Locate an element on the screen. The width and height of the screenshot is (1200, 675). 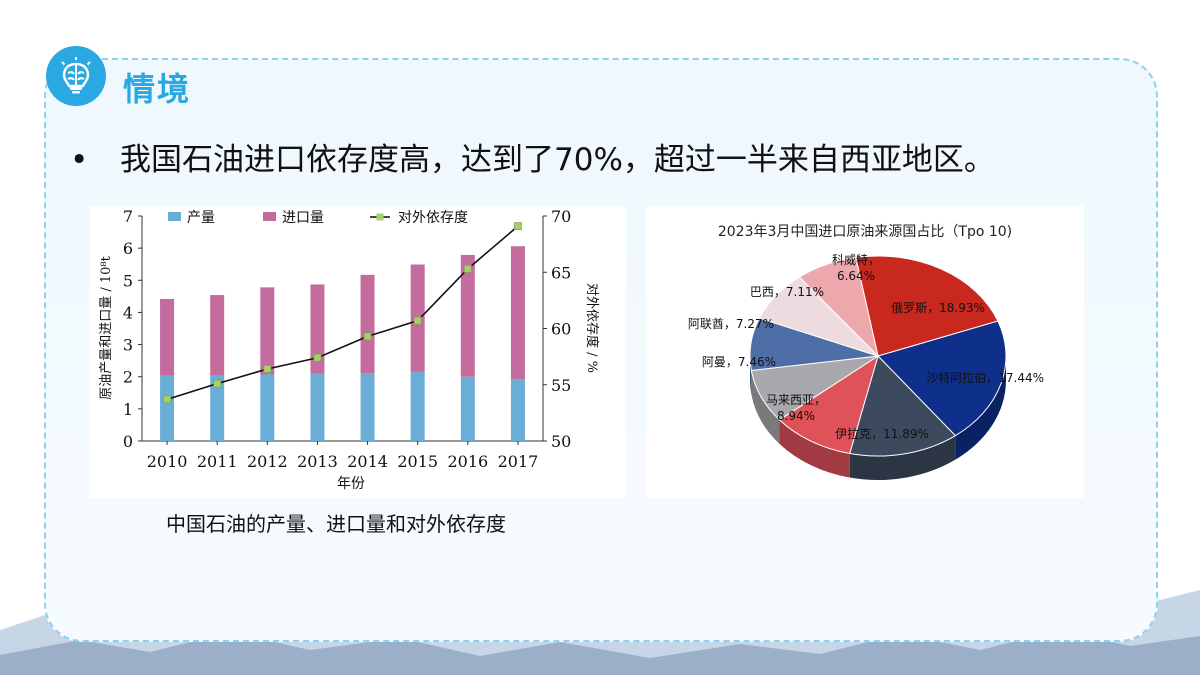
legend-swatch-production is located at coordinates (174, 216).